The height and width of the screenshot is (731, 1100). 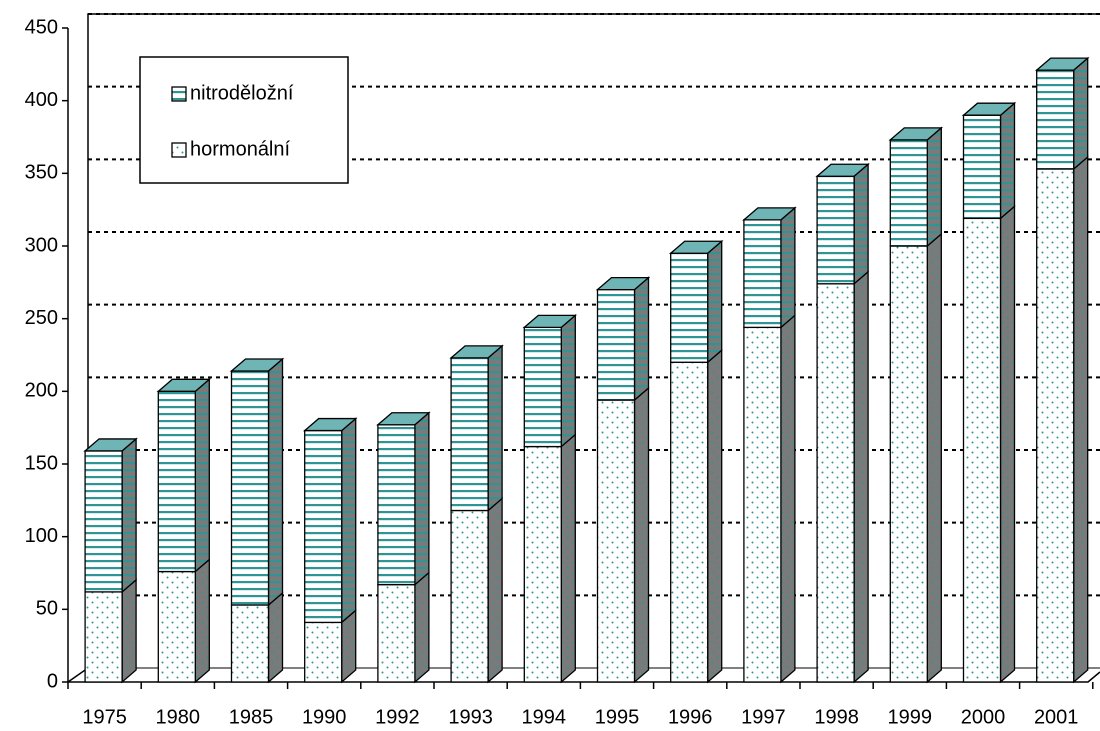 I want to click on x-tick-label: 1995, so click(x=617, y=717).